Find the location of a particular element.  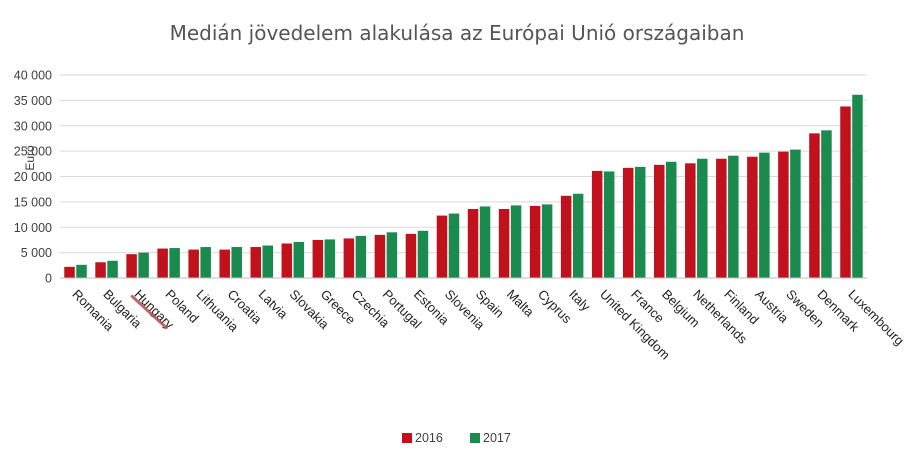

legend-label-2016: 2016 is located at coordinates (429, 438).